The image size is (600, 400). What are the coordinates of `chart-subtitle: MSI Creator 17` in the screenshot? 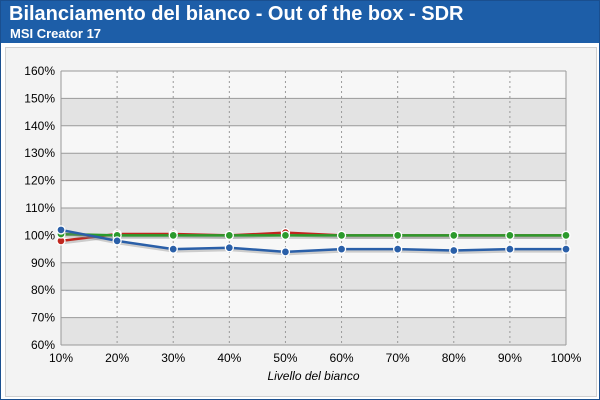 It's located at (56, 33).